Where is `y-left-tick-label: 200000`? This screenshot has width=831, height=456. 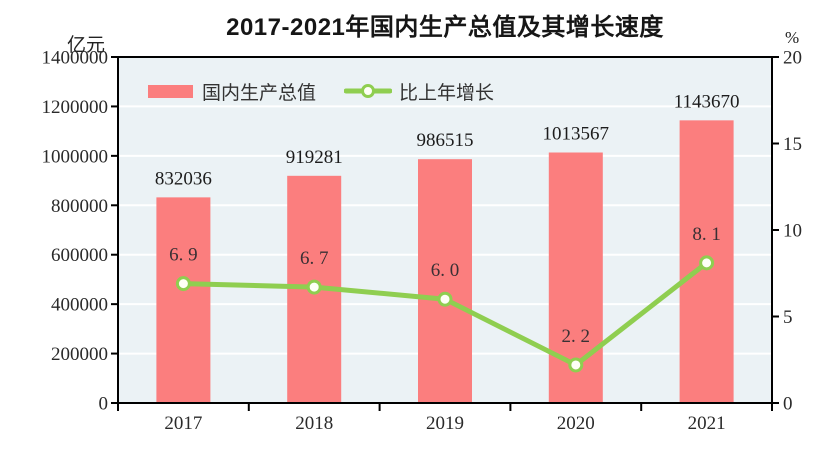 y-left-tick-label: 200000 is located at coordinates (79, 354).